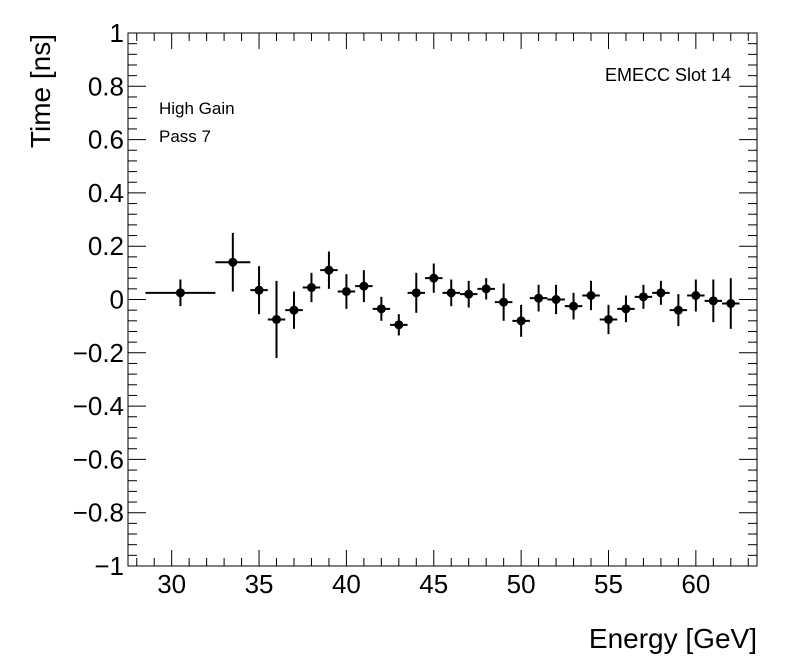 The width and height of the screenshot is (796, 672). Describe the element at coordinates (106, 193) in the screenshot. I see `y-tick-label: 0.4` at that location.